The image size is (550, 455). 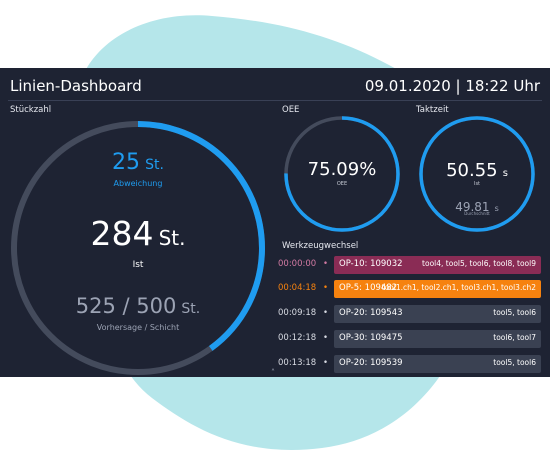 I want to click on abweichung-unit: St., so click(x=154, y=165).